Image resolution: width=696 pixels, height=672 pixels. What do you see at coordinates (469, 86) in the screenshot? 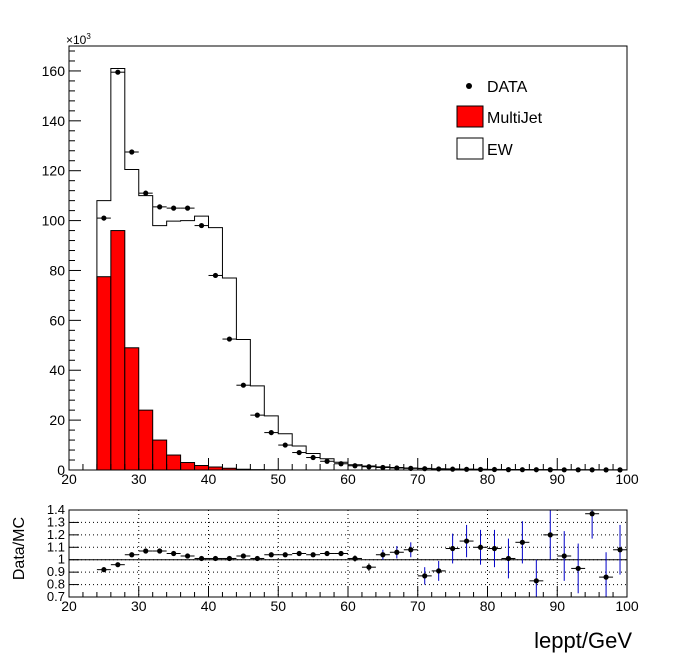
I see `legend-data-marker` at bounding box center [469, 86].